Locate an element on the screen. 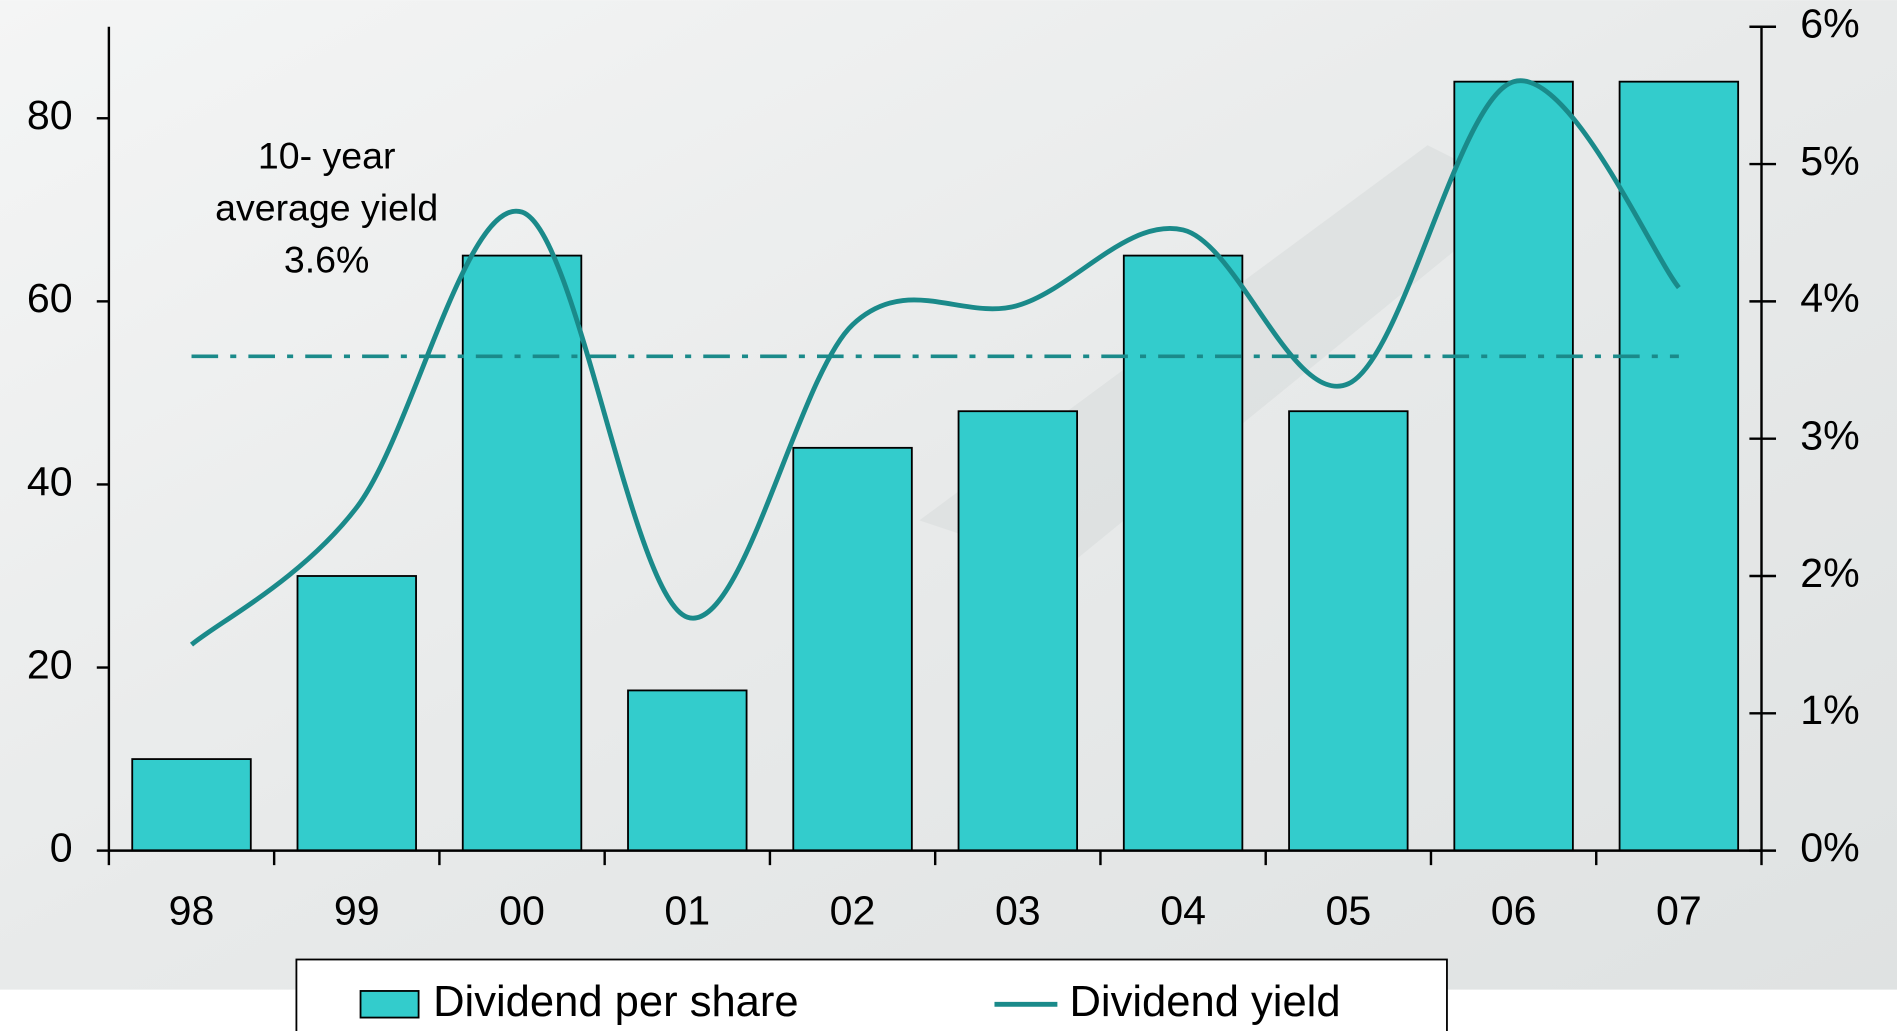 The image size is (1897, 1036). x-tick-label: 01 is located at coordinates (687, 910).